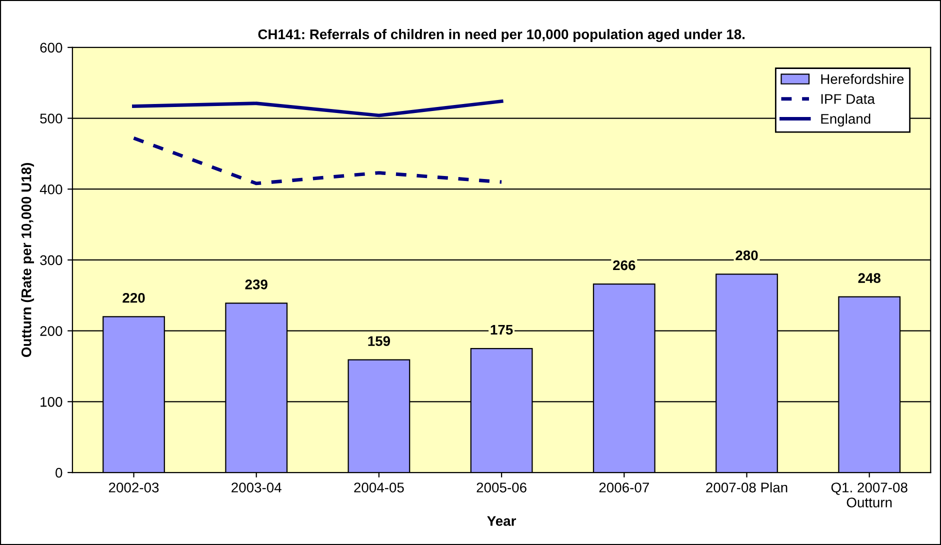 The image size is (941, 545). What do you see at coordinates (869, 495) in the screenshot?
I see `x-tick-label: Q1. 2007-08 Outturn` at bounding box center [869, 495].